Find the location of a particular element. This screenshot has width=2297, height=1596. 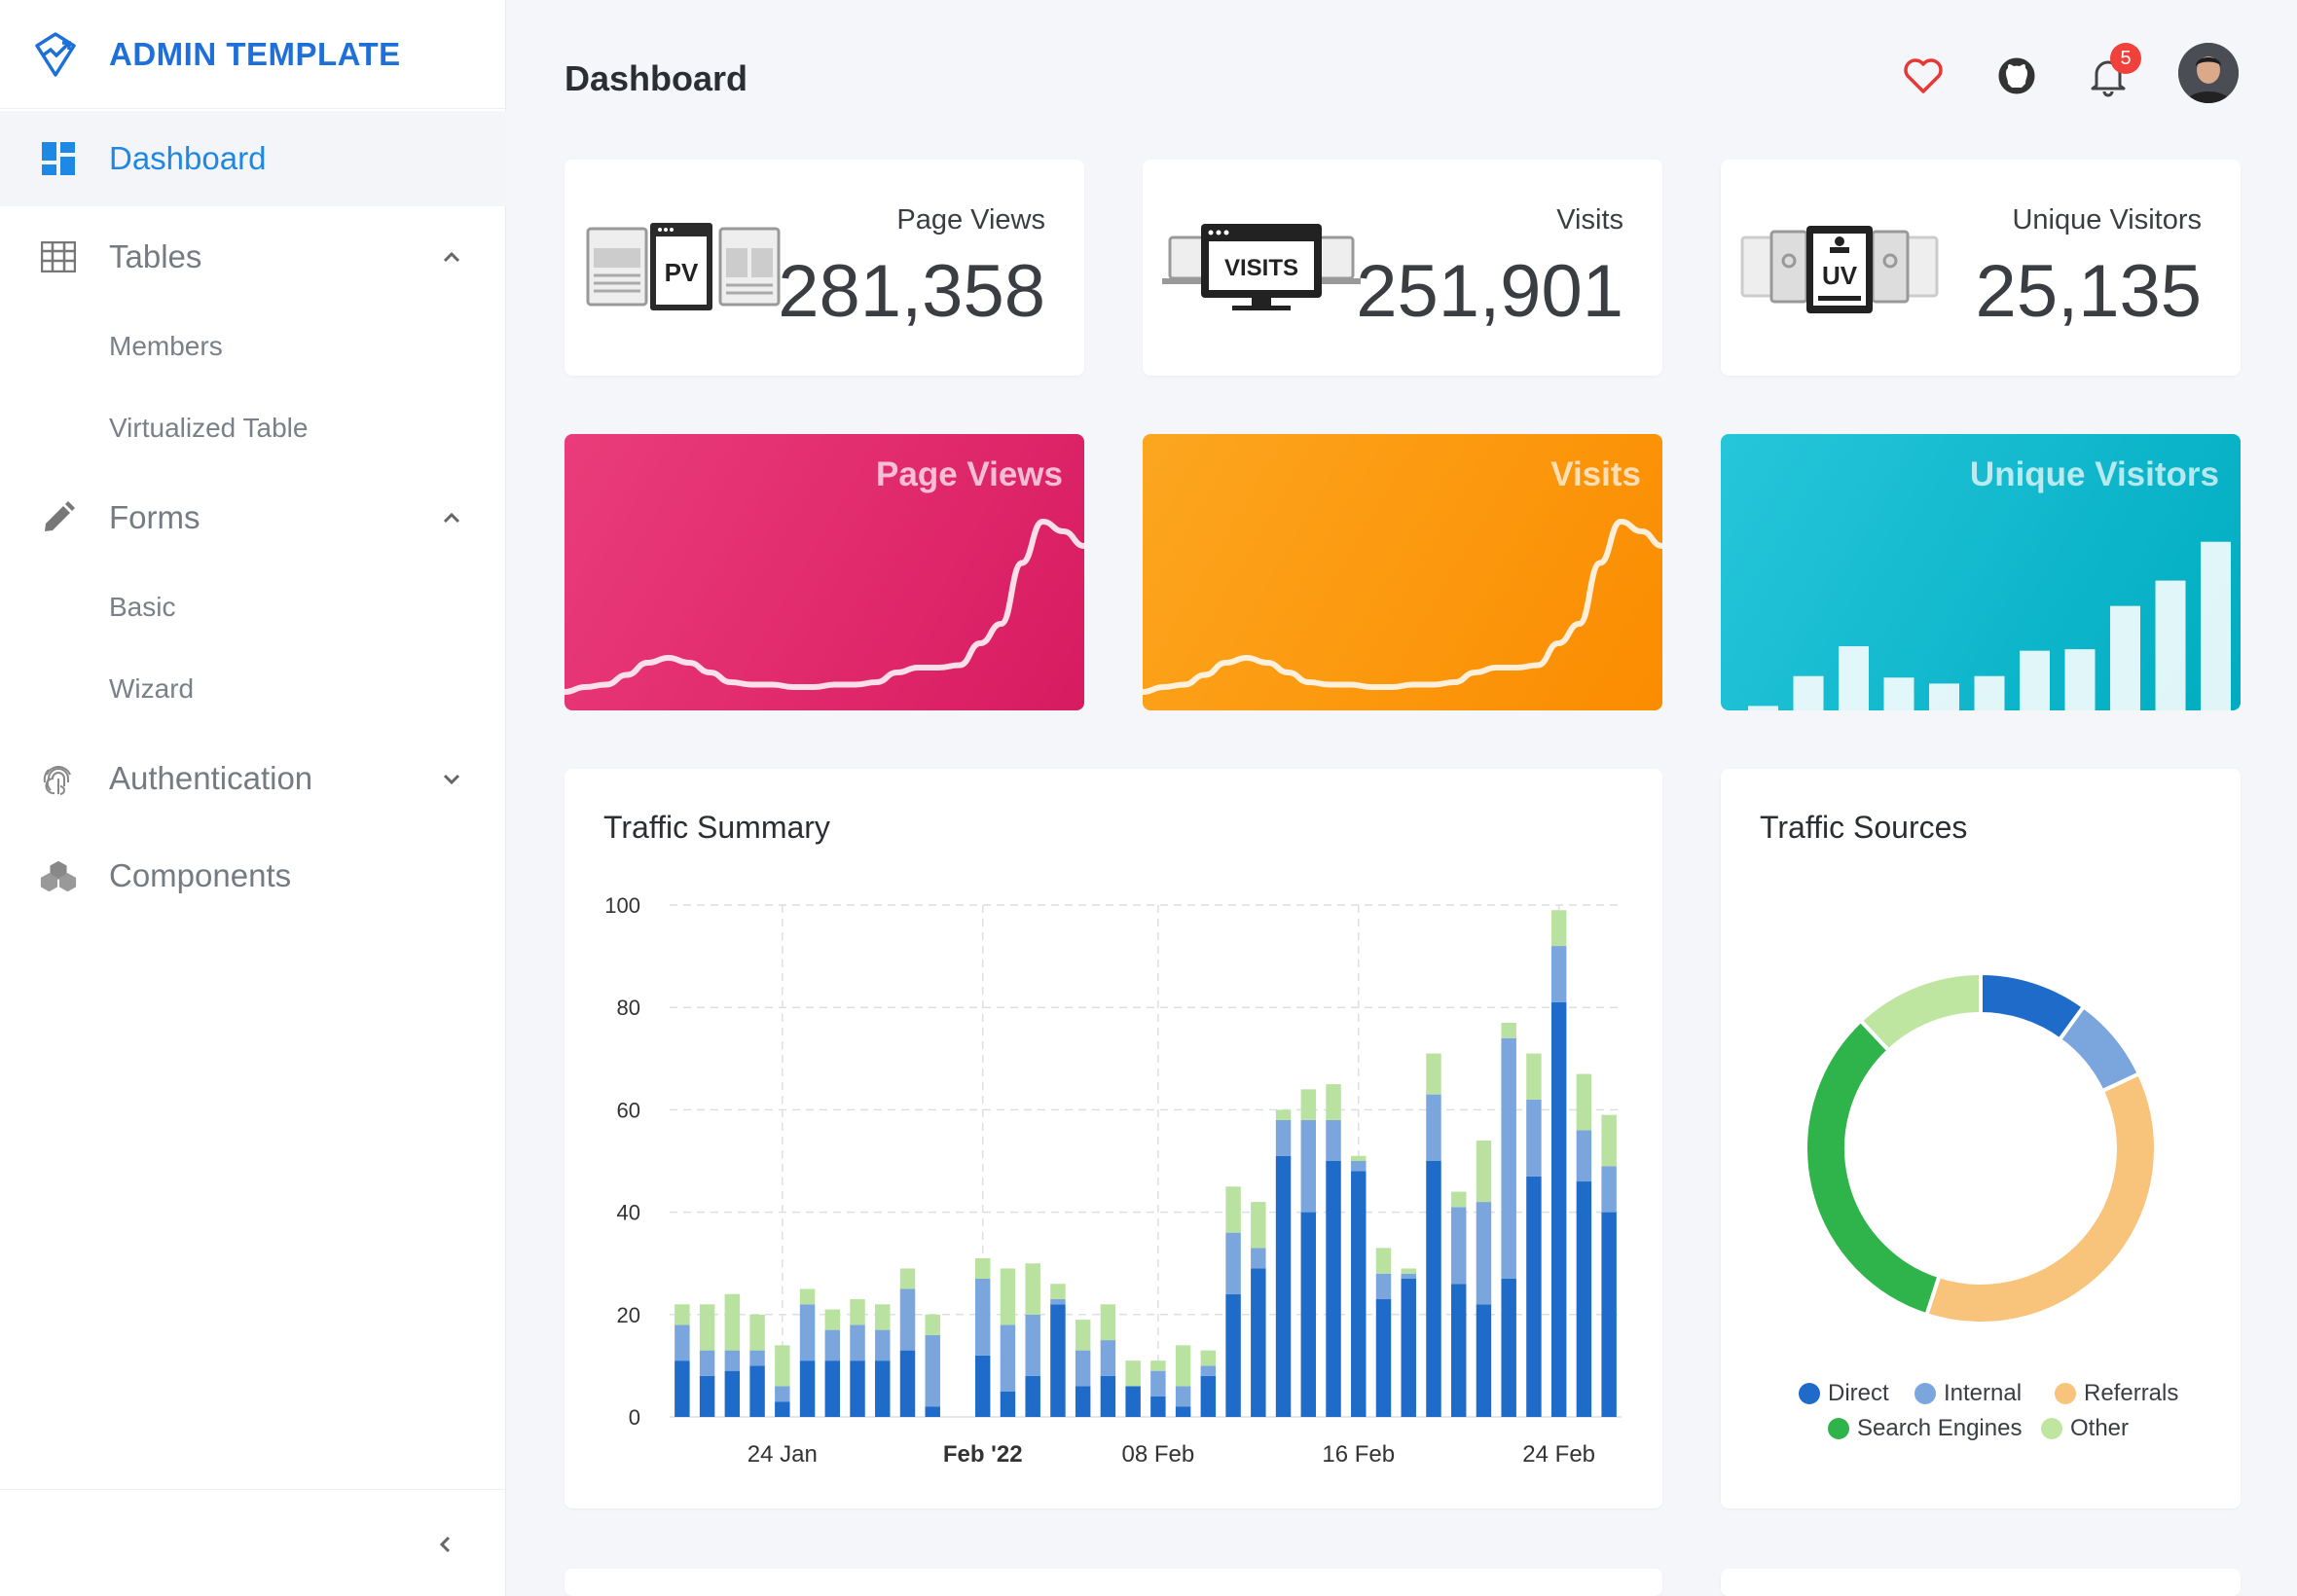

sidebar-item-label: Dashboard is located at coordinates (188, 158).